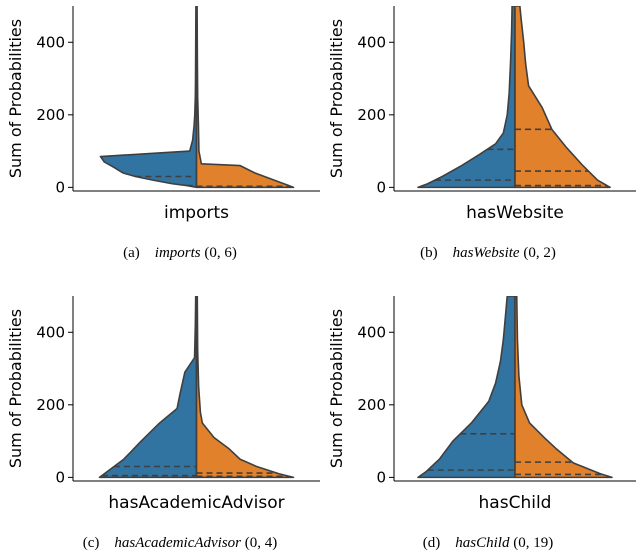  I want to click on caption-prefix: (d), so click(439, 543).